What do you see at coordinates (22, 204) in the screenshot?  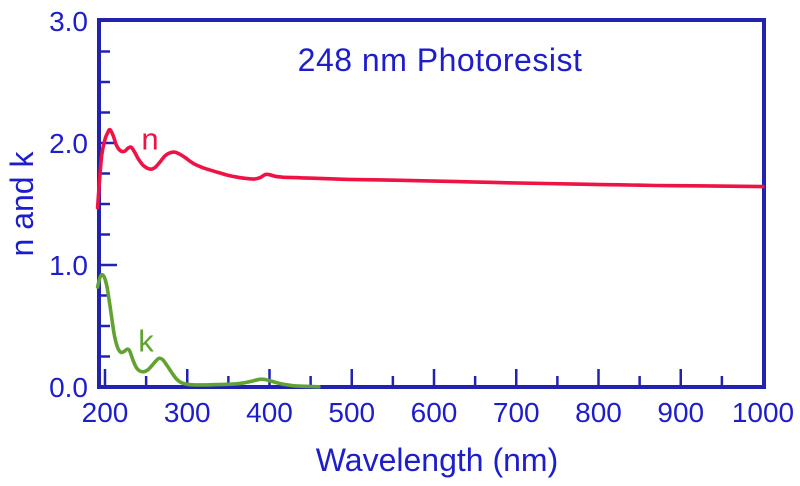 I see `y-axis-label: n and k` at bounding box center [22, 204].